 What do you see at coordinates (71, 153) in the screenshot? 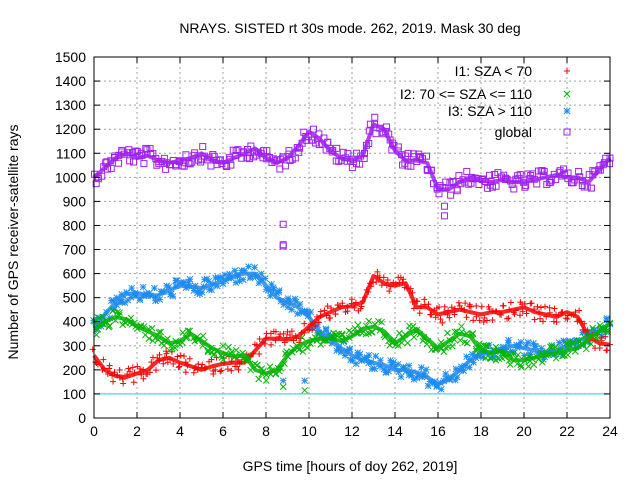
I see `y-tick-label: 1100` at bounding box center [71, 153].